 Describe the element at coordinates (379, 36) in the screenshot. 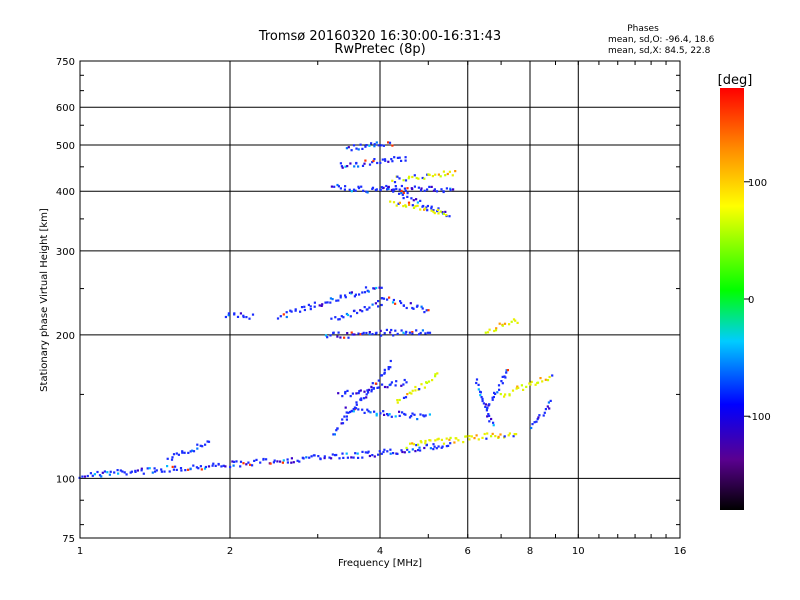

I see `chart-title: Tromsø 20160320 16:30:00-16:31:43` at that location.